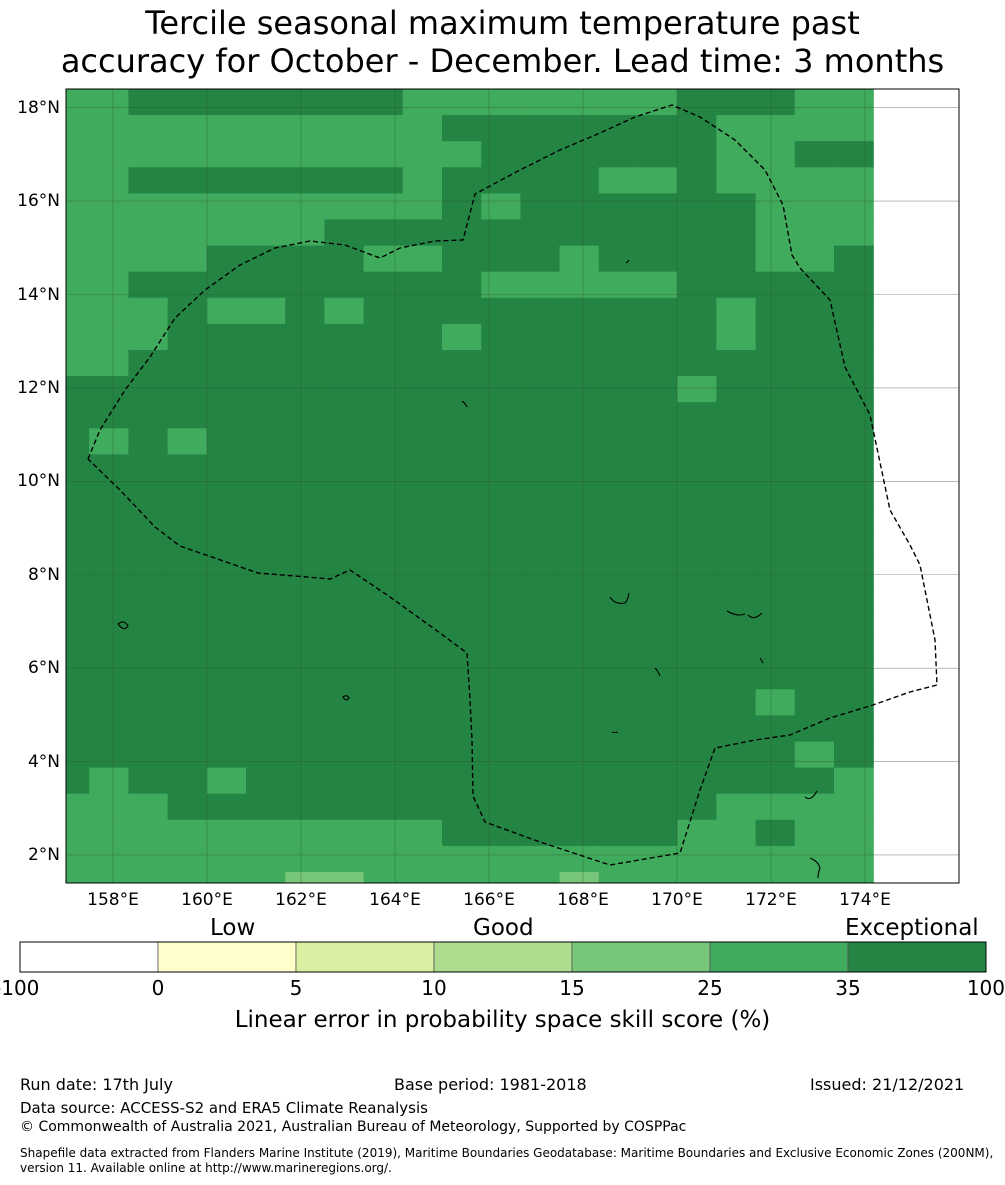  I want to click on longitude-label: 164°E, so click(395, 900).